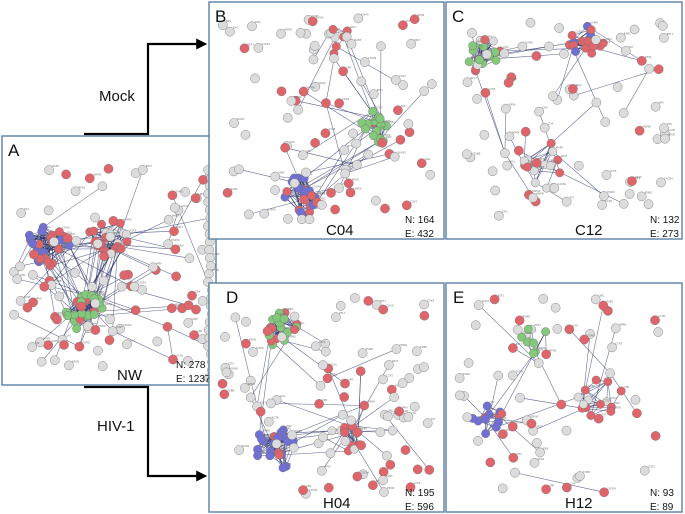  Describe the element at coordinates (458, 16) in the screenshot. I see `panel-c-letter: C` at that location.